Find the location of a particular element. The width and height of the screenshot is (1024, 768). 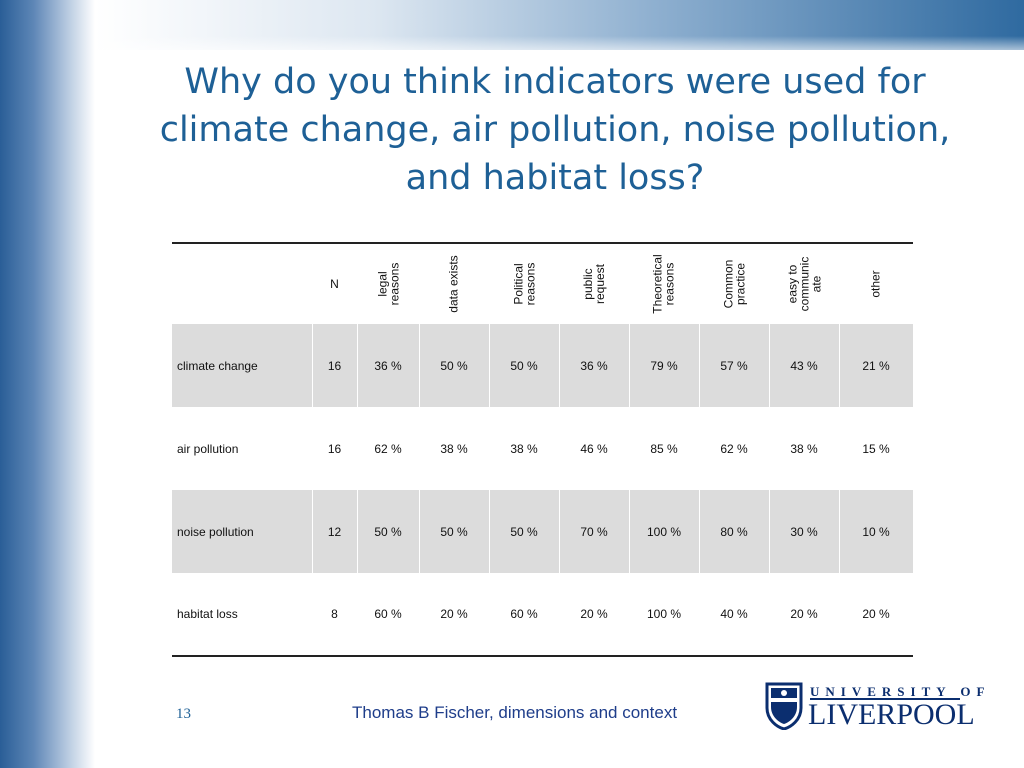

header-common-practice: Common practice is located at coordinates (734, 283).